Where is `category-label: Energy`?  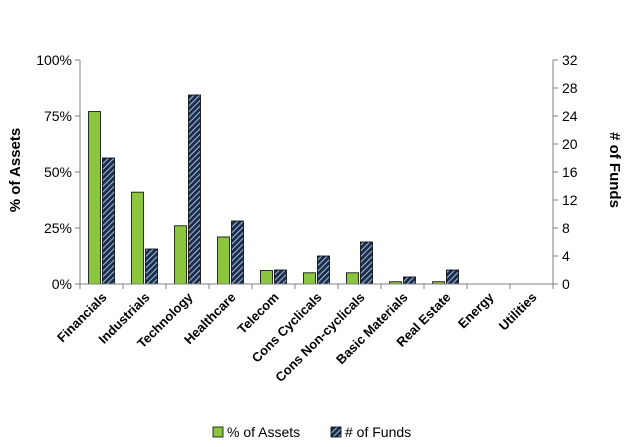 category-label: Energy is located at coordinates (476, 310).